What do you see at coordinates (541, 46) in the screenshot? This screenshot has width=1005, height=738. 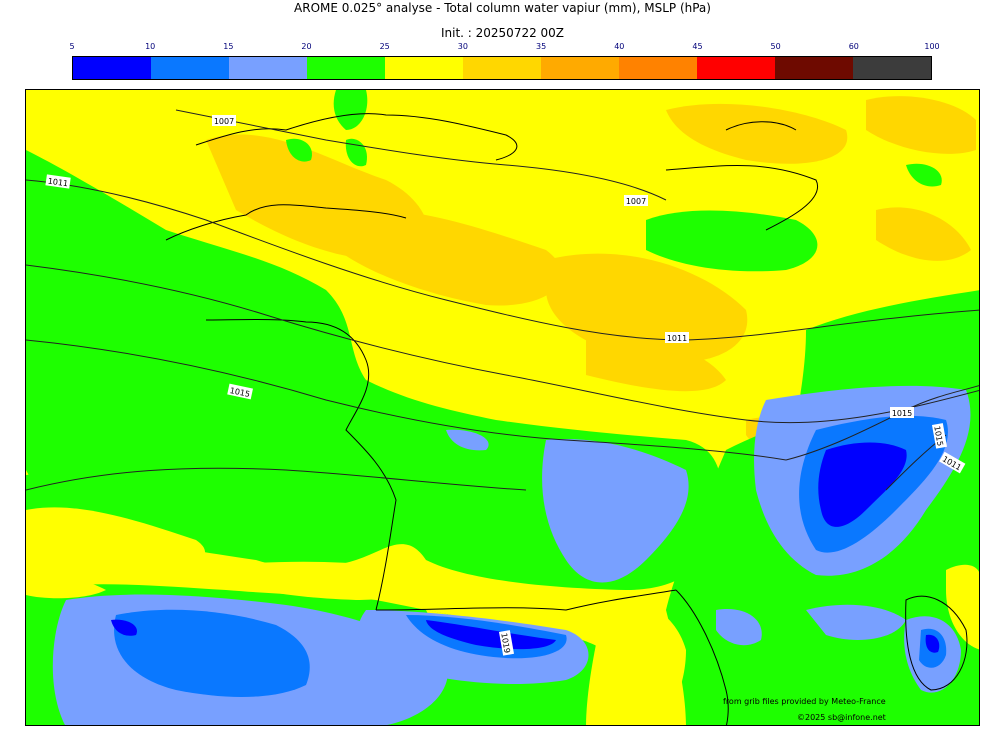 I see `colorbar-tick: 35` at bounding box center [541, 46].